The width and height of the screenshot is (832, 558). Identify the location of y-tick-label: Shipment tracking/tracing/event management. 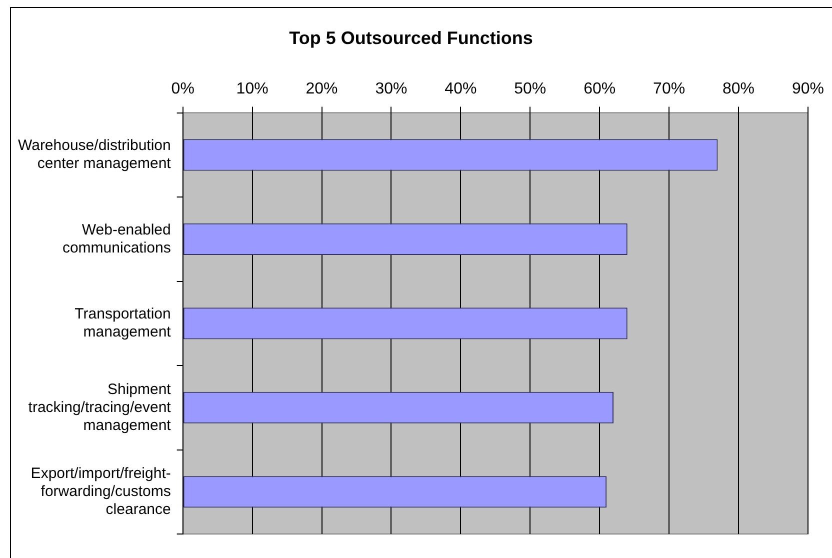
(100, 407).